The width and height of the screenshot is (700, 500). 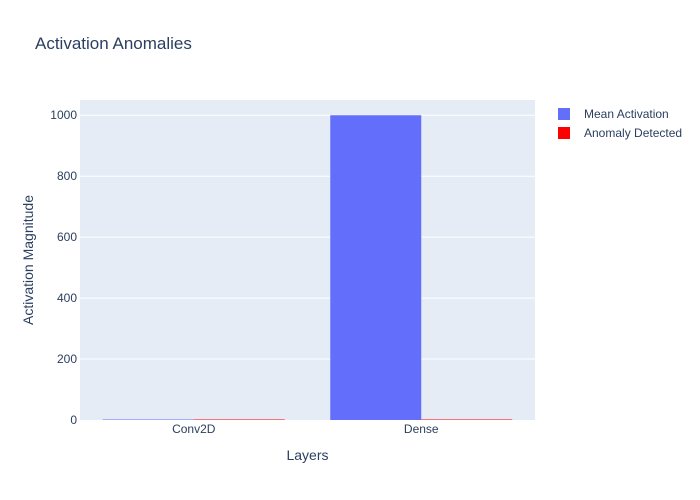 I want to click on y-tick-label: 0, so click(x=73, y=420).